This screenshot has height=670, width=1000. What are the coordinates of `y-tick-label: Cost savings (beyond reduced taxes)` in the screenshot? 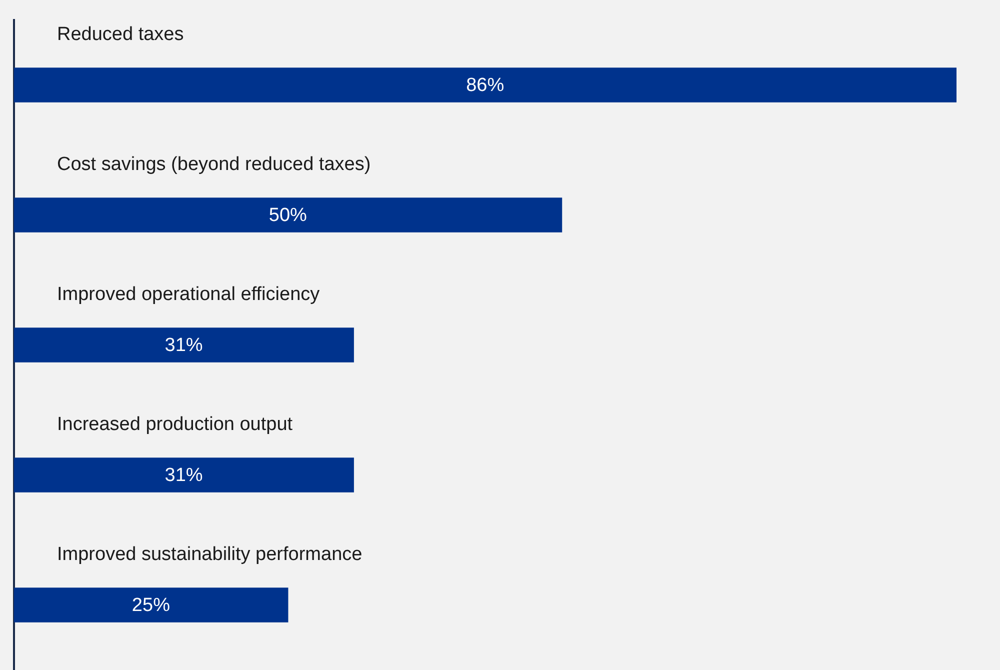 It's located at (214, 165).